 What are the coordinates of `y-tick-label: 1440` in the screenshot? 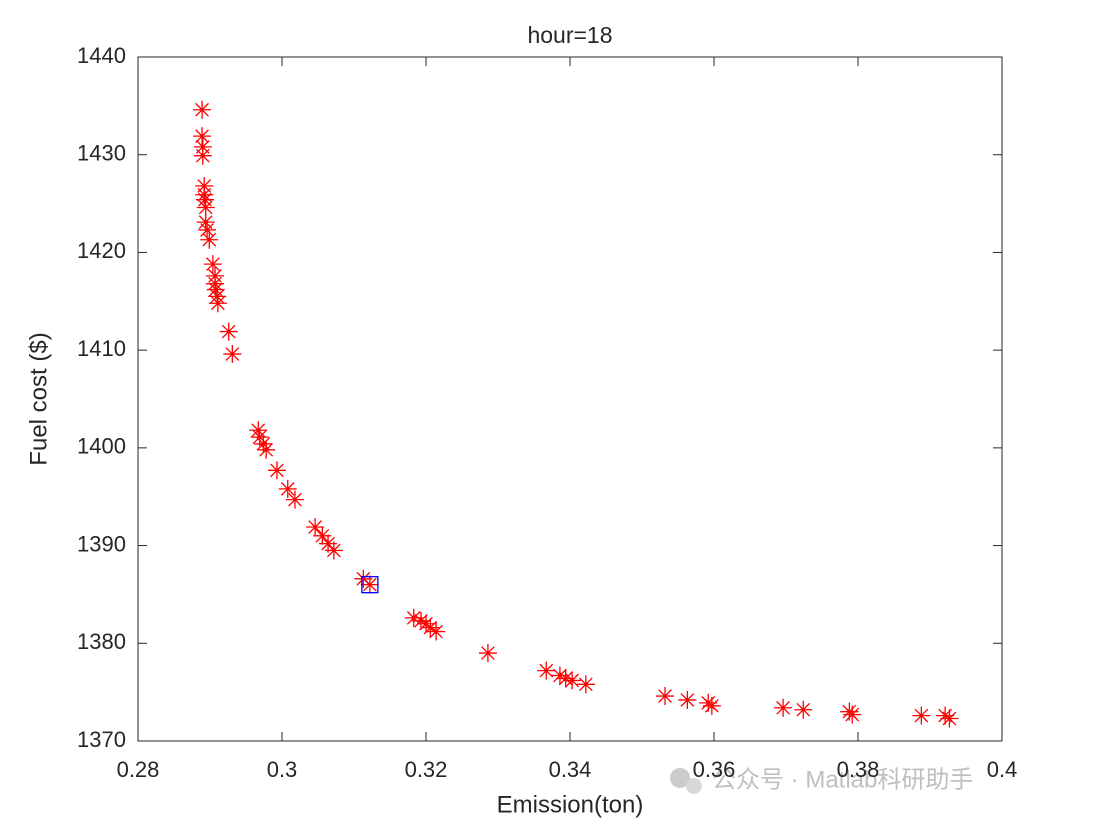 It's located at (101, 55).